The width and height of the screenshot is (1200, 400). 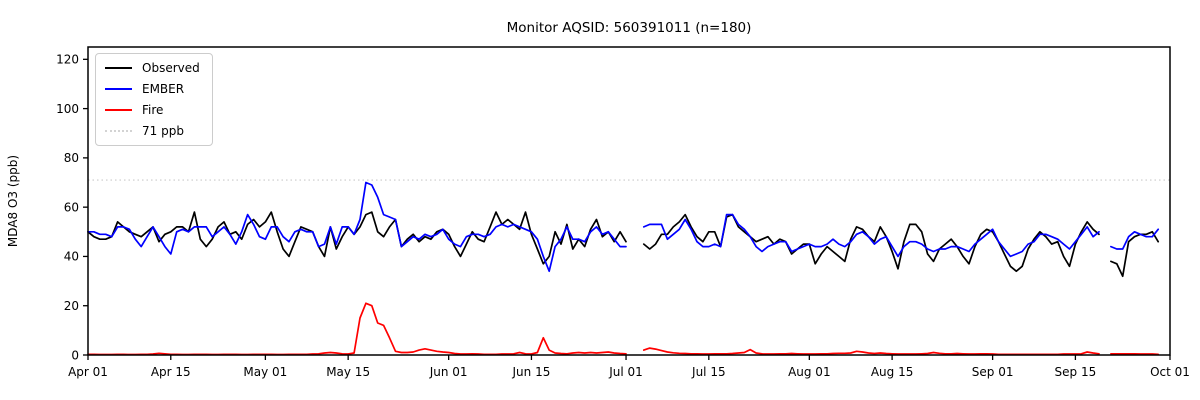 What do you see at coordinates (71, 158) in the screenshot?
I see `y-tick-label: 80` at bounding box center [71, 158].